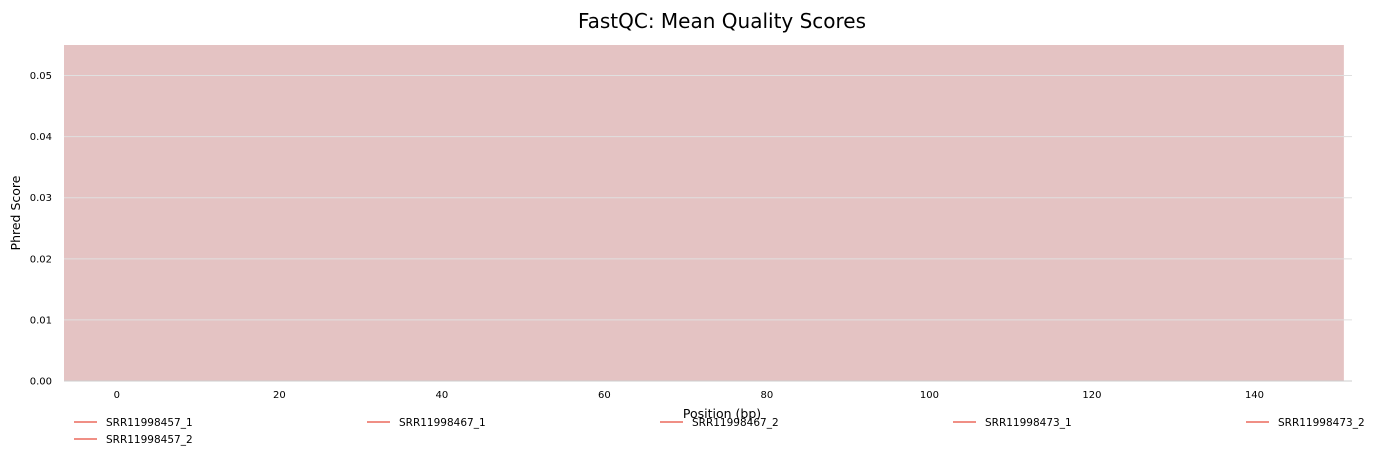  Describe the element at coordinates (767, 395) in the screenshot. I see `x-tick-label: 80` at that location.